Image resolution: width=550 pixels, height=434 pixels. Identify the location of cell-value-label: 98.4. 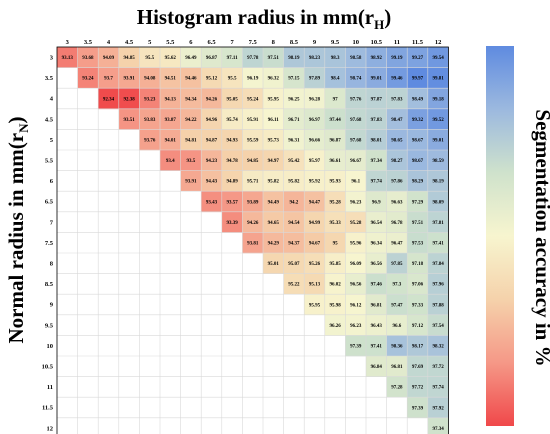
(335, 79).